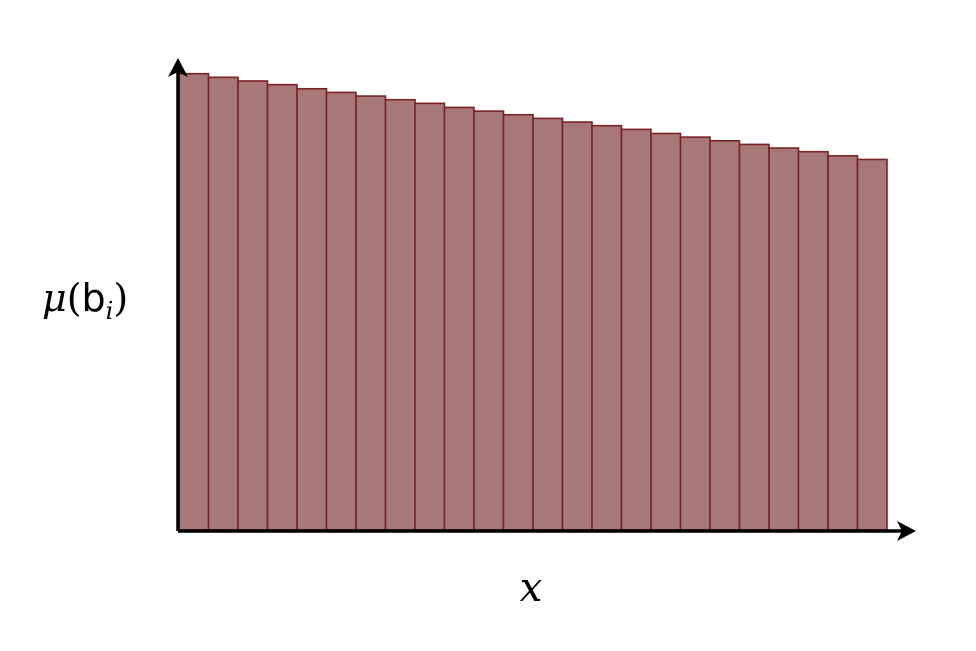 Image resolution: width=976 pixels, height=651 pixels. Describe the element at coordinates (906, 531) in the screenshot. I see `x-axis-arrow-icon` at that location.